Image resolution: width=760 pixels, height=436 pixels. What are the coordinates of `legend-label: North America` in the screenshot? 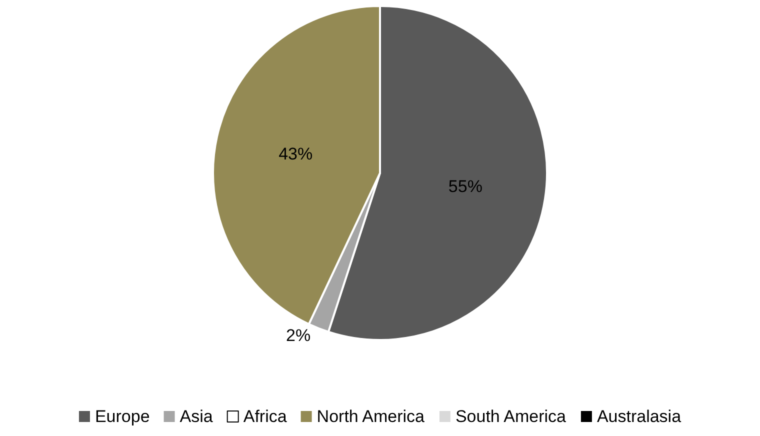 It's located at (371, 416).